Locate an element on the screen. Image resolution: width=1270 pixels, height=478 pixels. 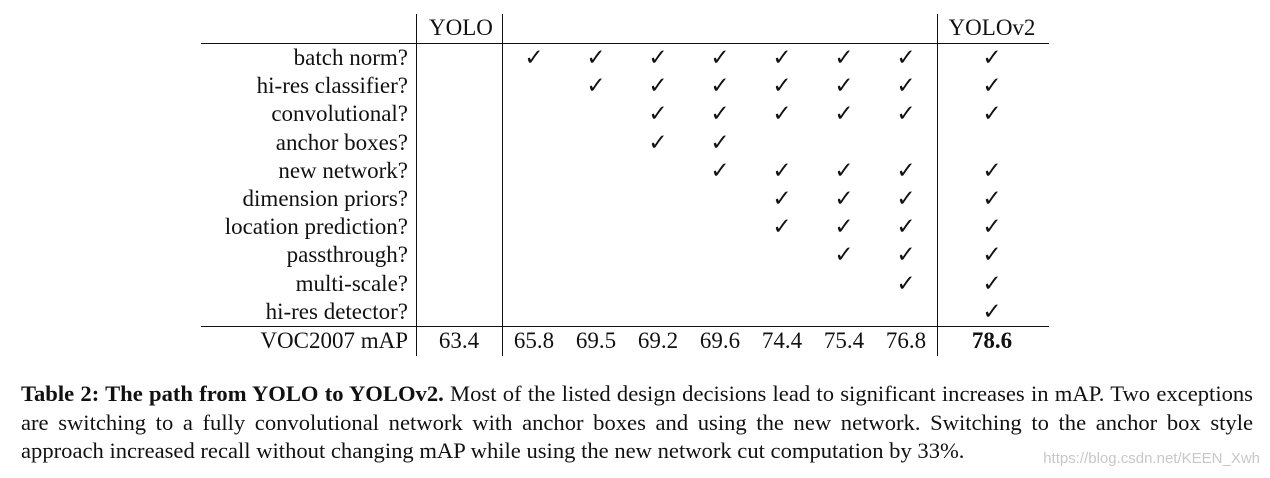
row-label: new network? is located at coordinates (343, 170).